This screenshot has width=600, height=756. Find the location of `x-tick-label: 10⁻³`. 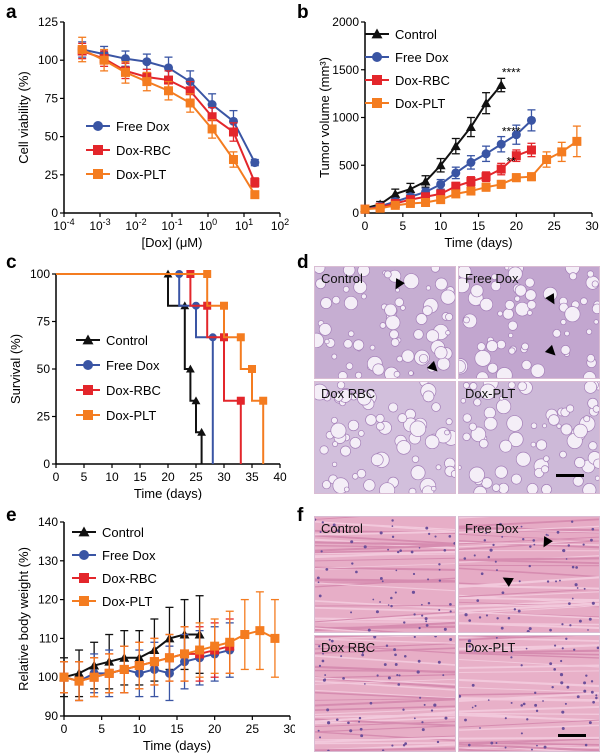

x-tick-label: 10⁻³ is located at coordinates (99, 225).